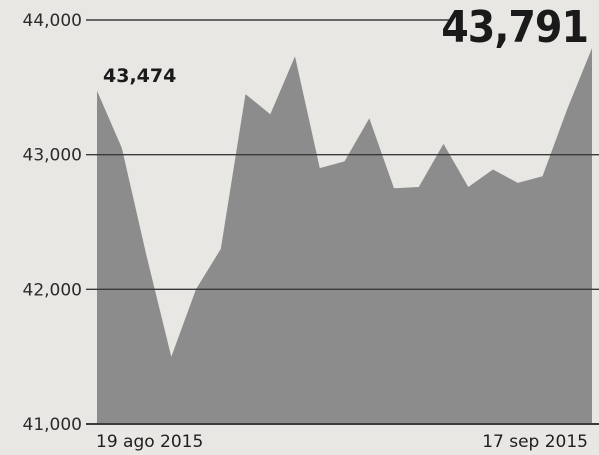  Describe the element at coordinates (514, 27) in the screenshot. I see `end-value-label: 43,791` at that location.